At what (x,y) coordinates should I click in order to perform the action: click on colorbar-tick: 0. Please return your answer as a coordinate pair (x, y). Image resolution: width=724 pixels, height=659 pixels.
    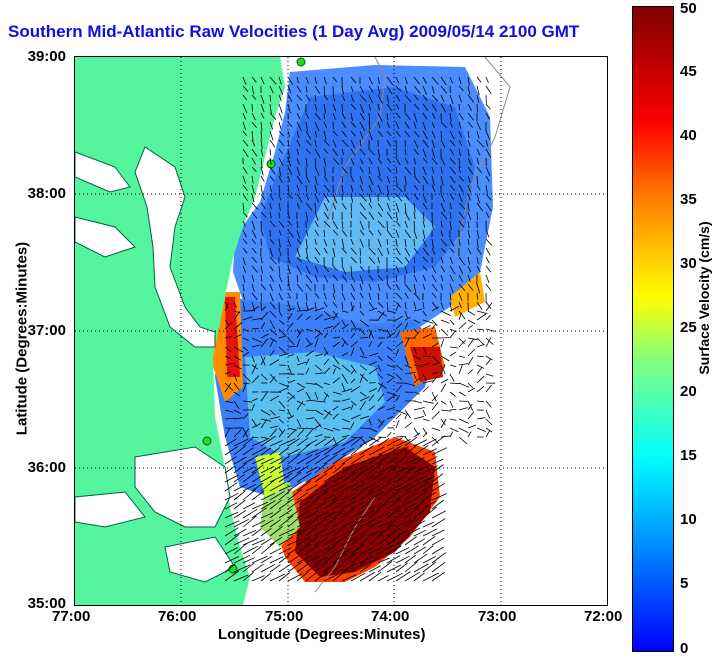
    Looking at the image, I should click on (684, 648).